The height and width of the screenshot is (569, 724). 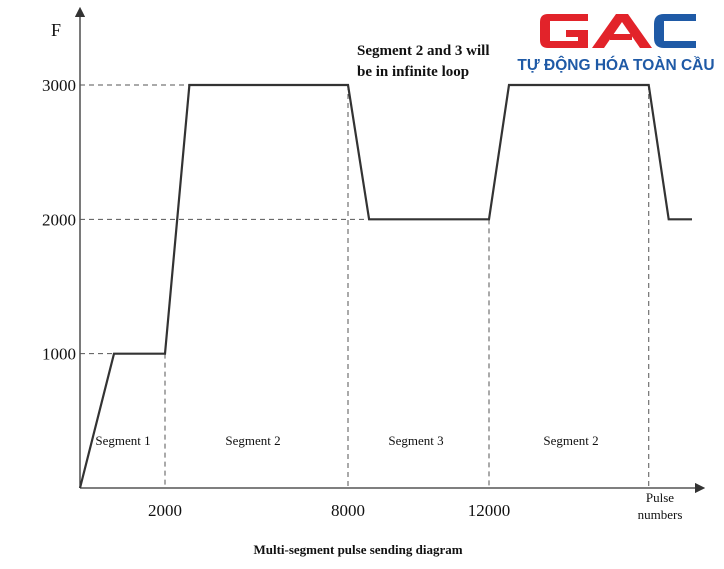 What do you see at coordinates (59, 85) in the screenshot?
I see `y-tick-label: 3000` at bounding box center [59, 85].